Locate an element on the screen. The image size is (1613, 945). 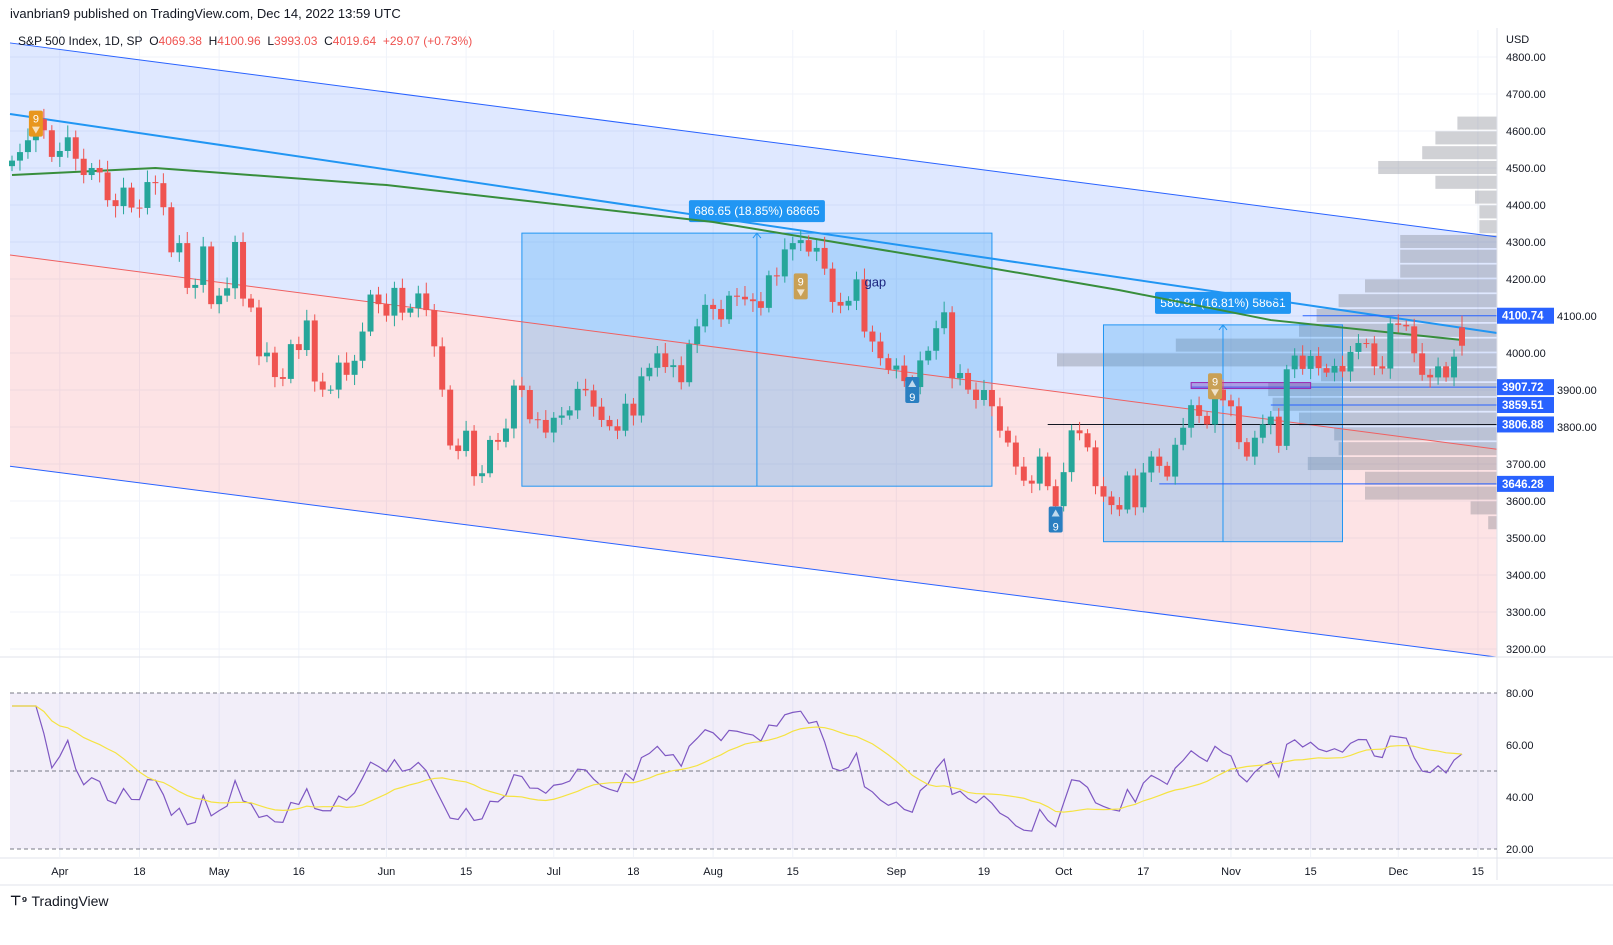
time-tick-label: Apr is located at coordinates (59, 872).